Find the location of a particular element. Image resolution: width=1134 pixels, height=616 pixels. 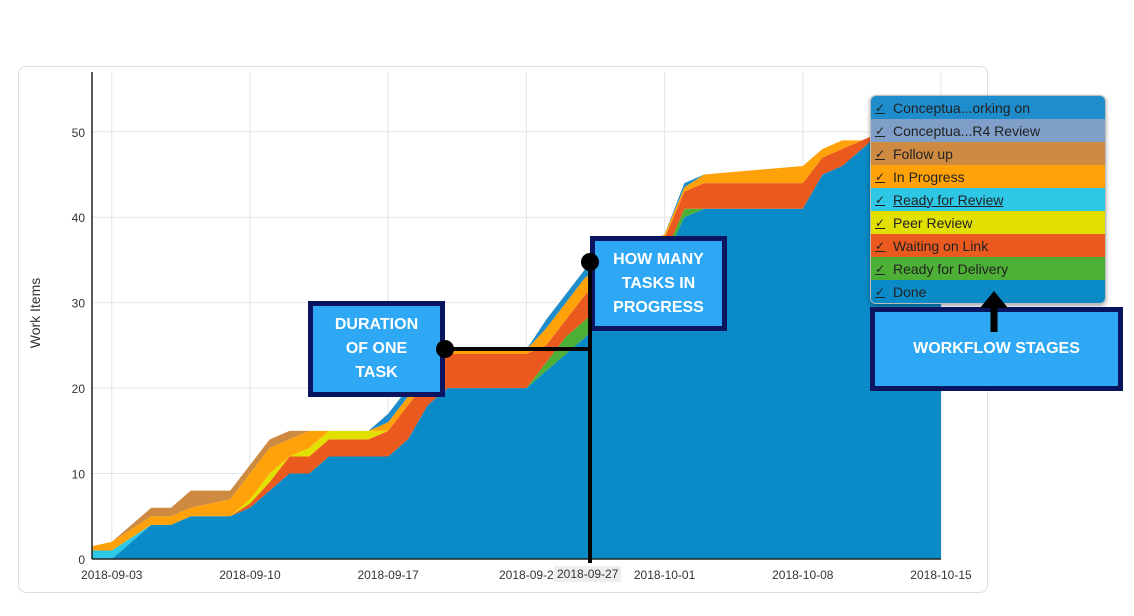

legend-item: ✓ Conceptua...R4 Review is located at coordinates (988, 130).